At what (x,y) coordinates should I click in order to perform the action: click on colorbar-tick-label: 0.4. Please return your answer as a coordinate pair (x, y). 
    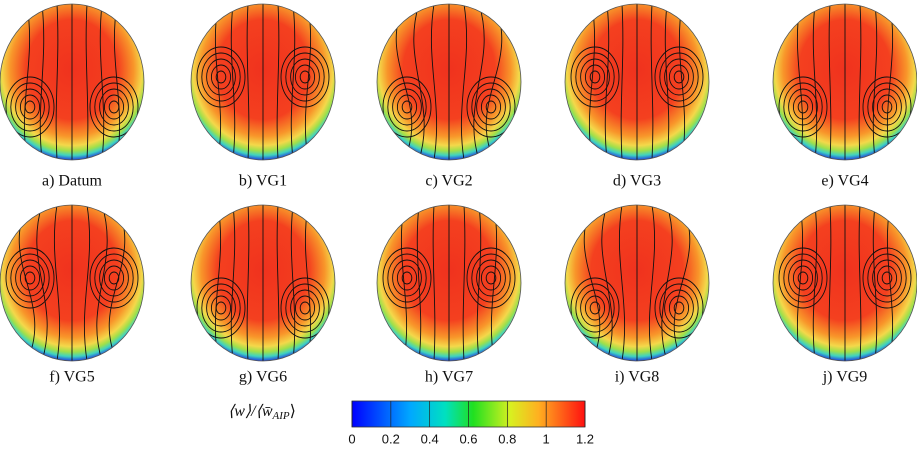
    Looking at the image, I should click on (430, 438).